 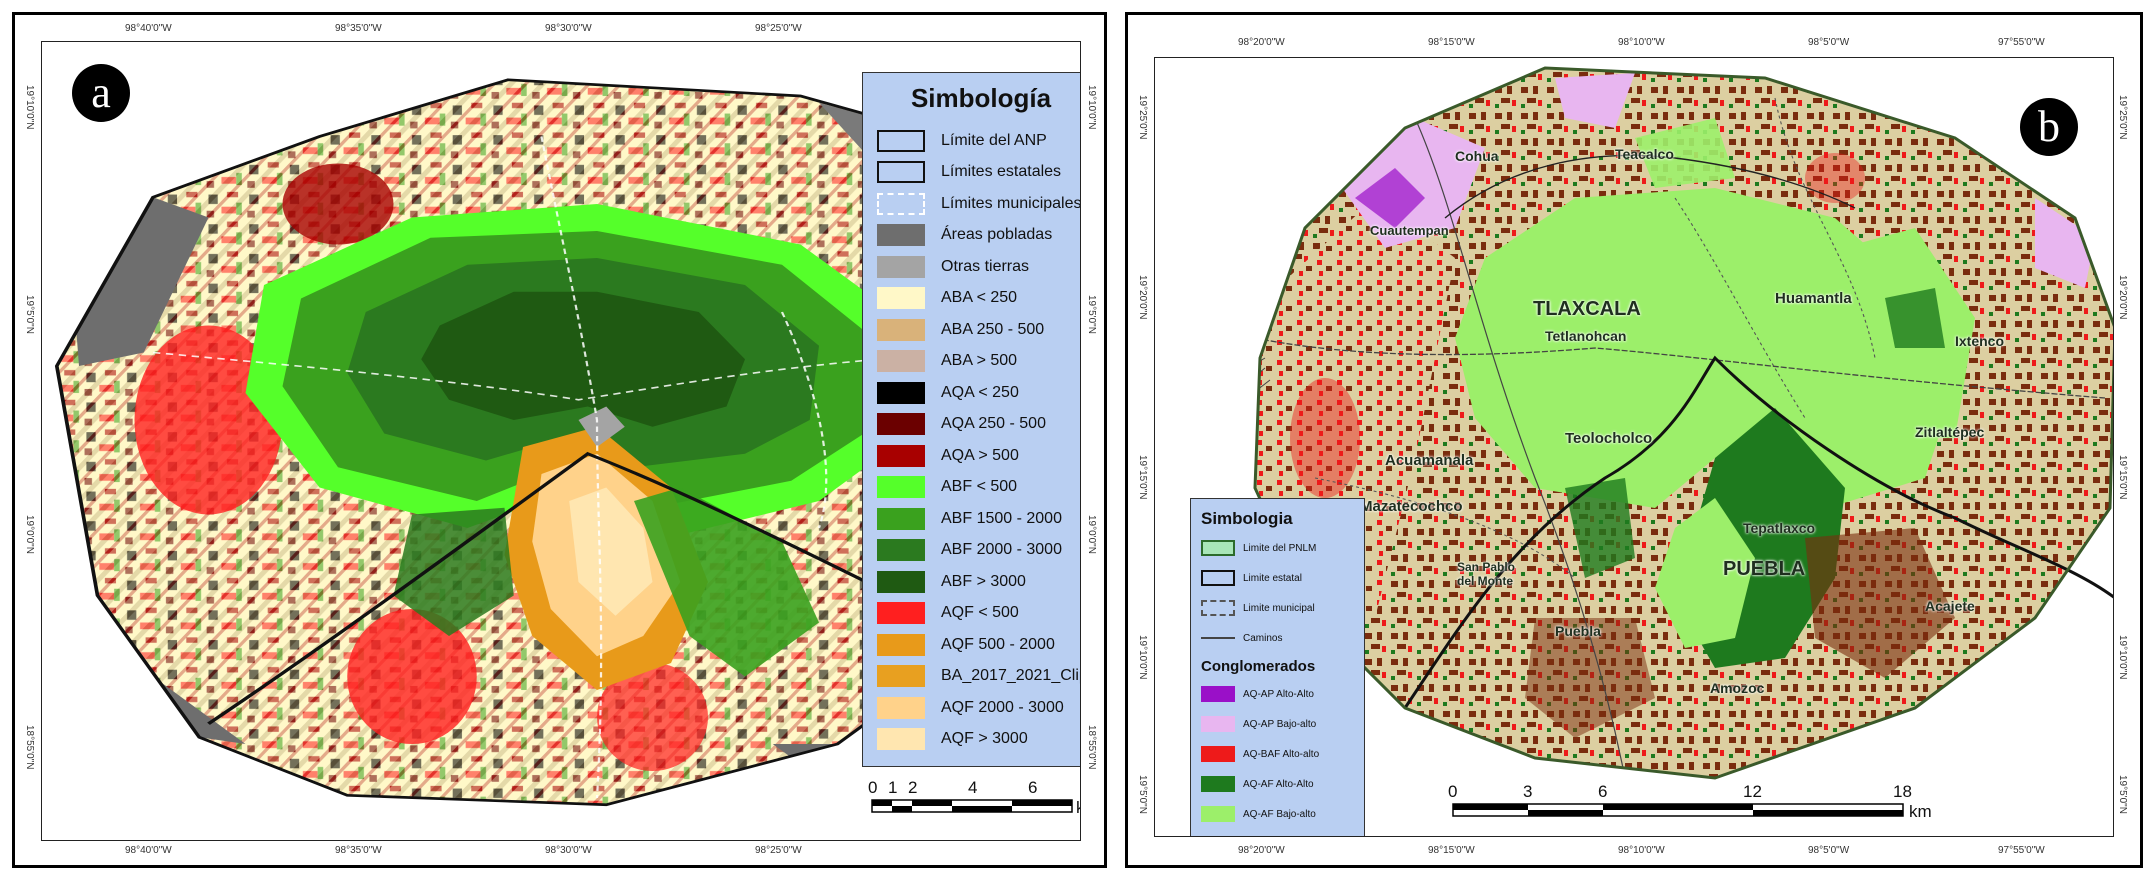 What do you see at coordinates (1578, 631) in the screenshot?
I see `place-puebla: Puebla` at bounding box center [1578, 631].